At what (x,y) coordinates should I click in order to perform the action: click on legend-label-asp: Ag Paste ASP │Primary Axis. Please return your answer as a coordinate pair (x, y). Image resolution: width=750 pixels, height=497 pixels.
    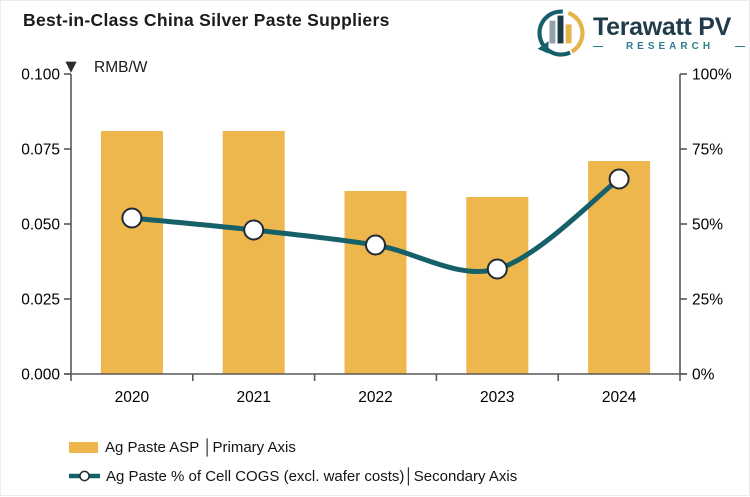
    Looking at the image, I should click on (200, 447).